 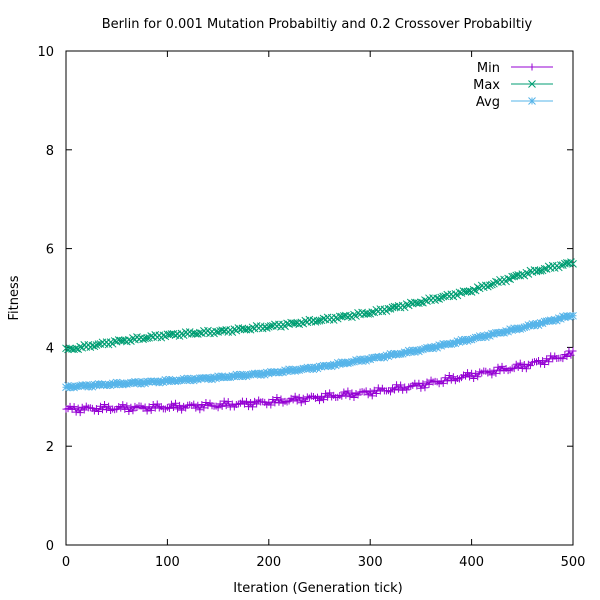 I want to click on y-tick-label: 6, so click(x=50, y=250).